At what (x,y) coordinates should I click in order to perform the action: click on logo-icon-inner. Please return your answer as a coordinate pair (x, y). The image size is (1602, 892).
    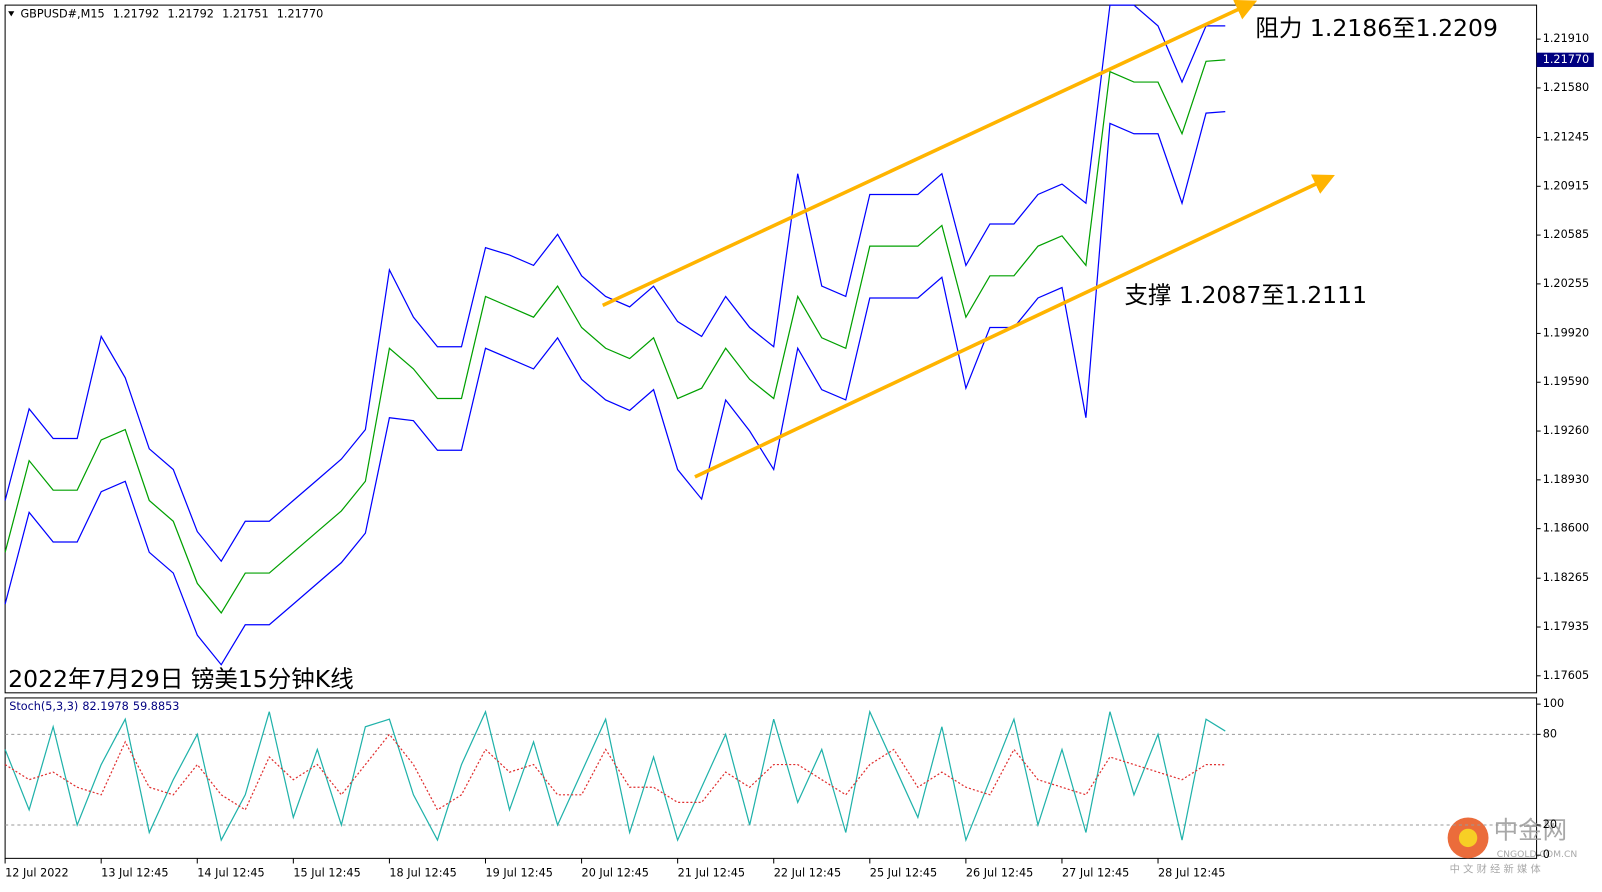
    Looking at the image, I should click on (1468, 838).